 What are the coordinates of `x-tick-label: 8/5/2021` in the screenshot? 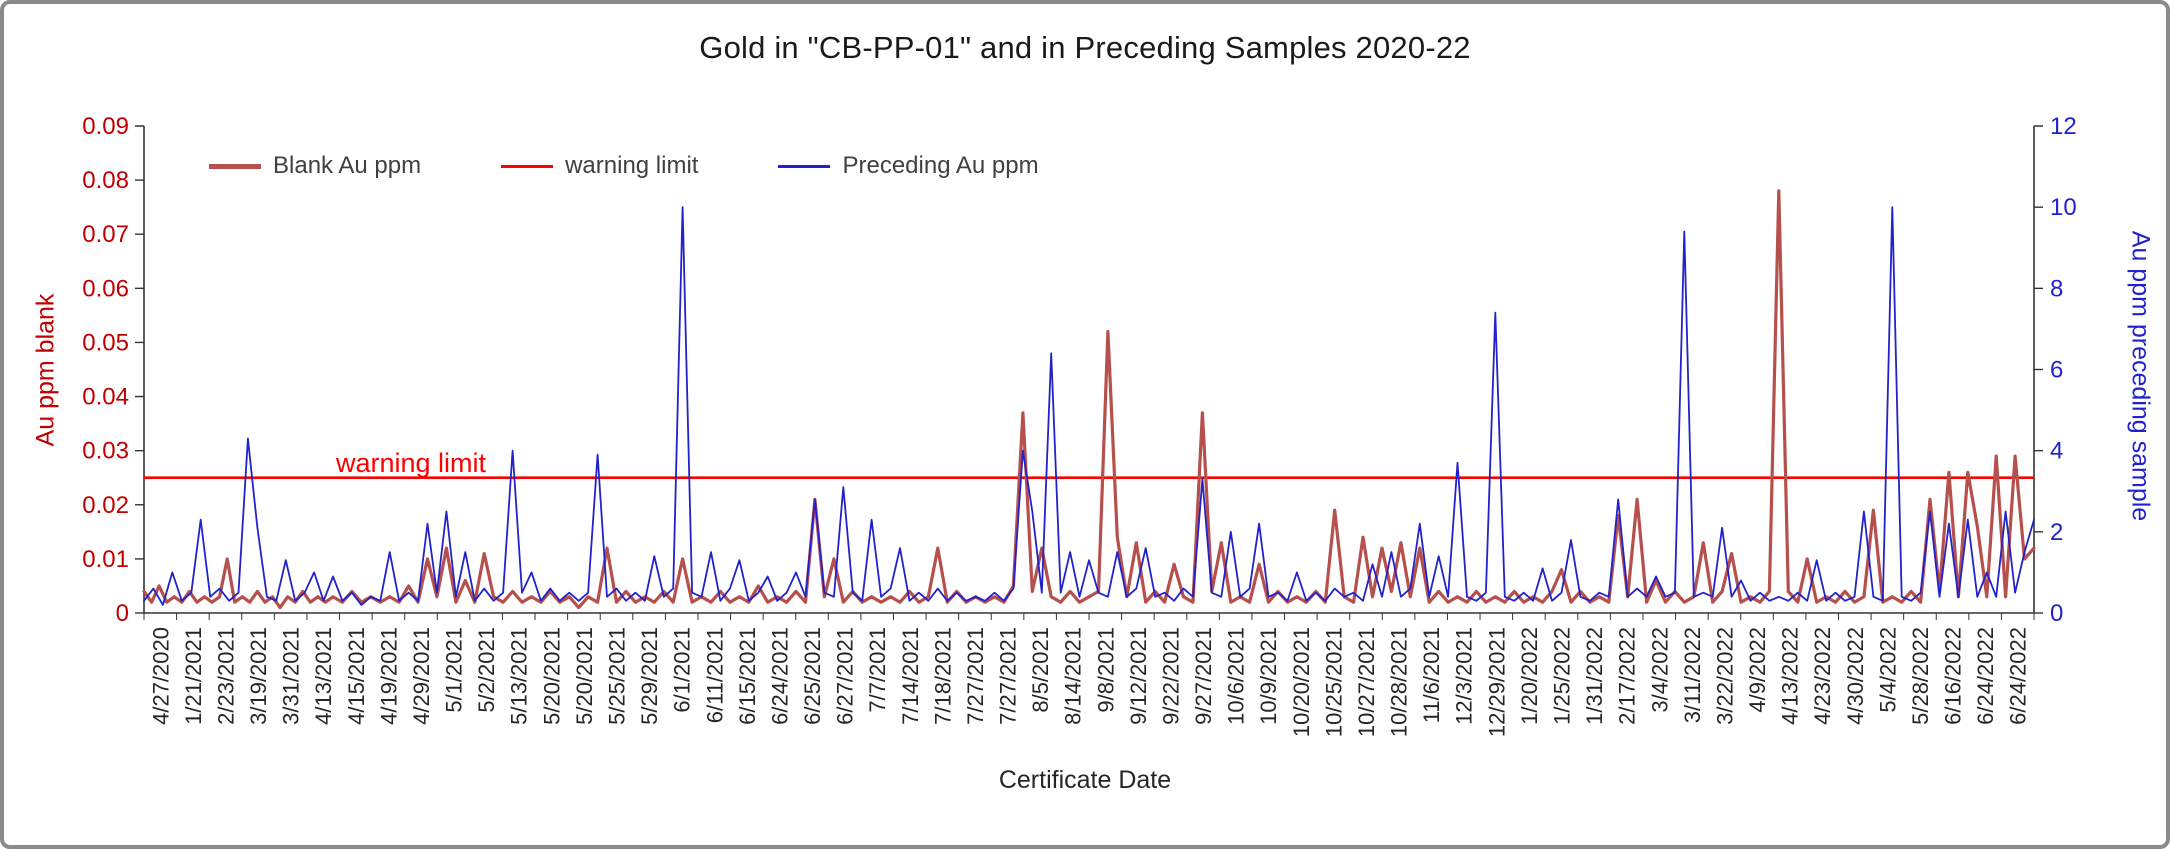 It's located at (1040, 670).